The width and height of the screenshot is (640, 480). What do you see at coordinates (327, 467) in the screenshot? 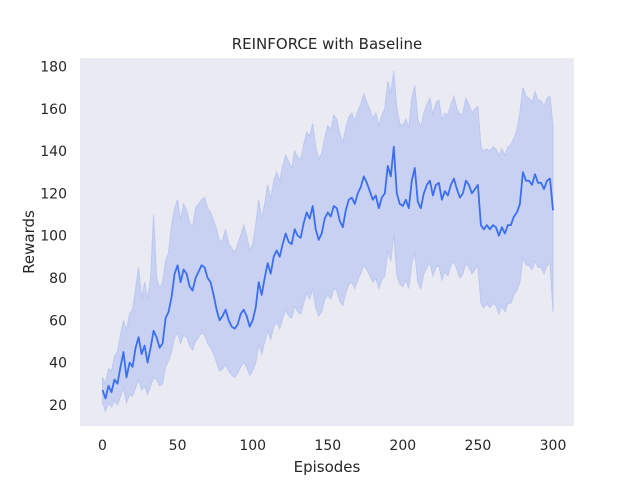
I see `x-axis-label: Episodes` at bounding box center [327, 467].